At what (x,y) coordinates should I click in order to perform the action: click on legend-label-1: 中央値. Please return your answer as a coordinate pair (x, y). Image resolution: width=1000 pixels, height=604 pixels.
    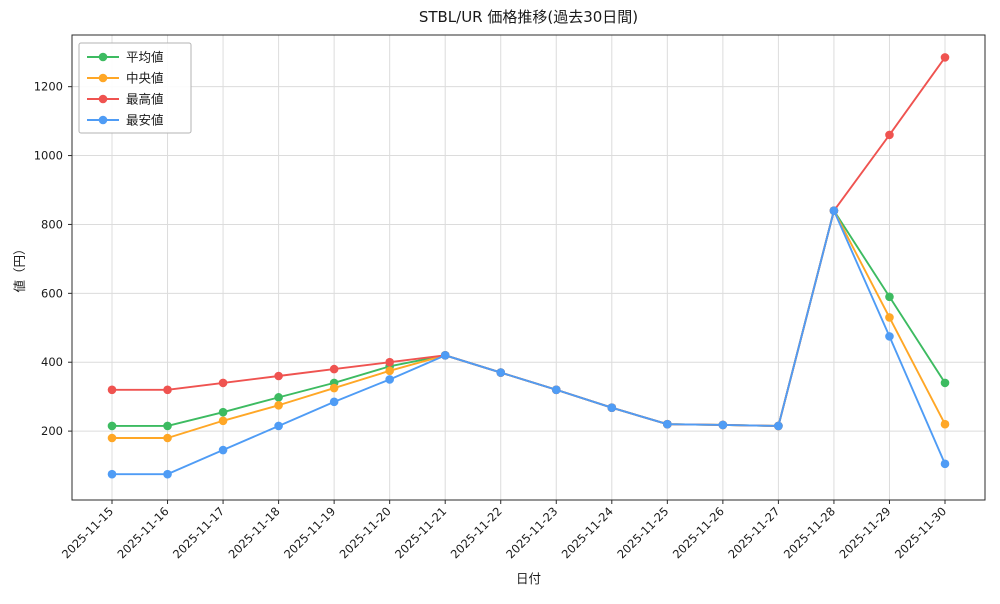
    Looking at the image, I should click on (145, 78).